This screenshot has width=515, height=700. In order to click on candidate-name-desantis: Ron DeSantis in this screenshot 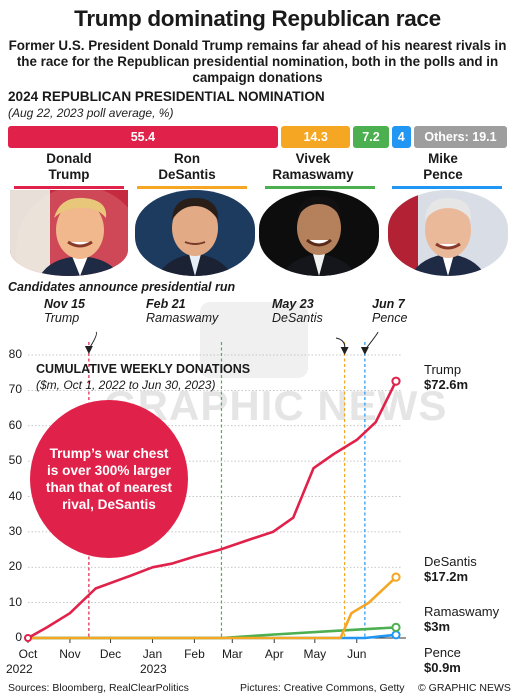, I will do `click(187, 166)`.